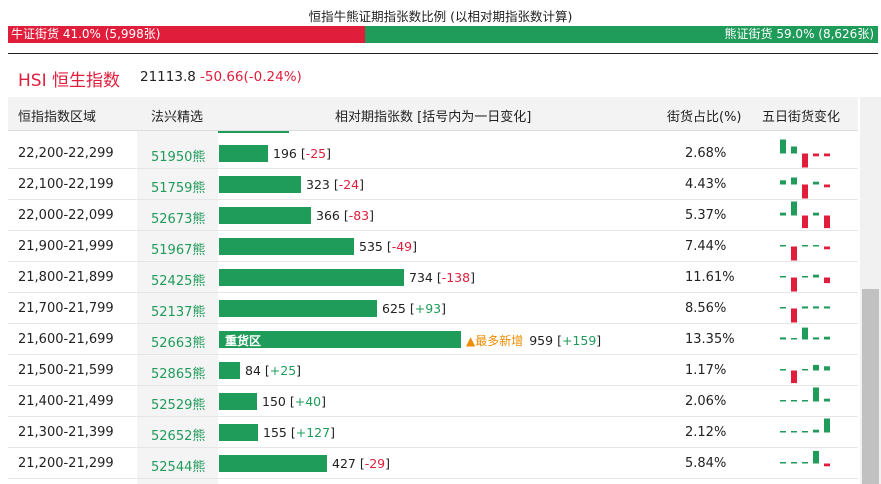 Image resolution: width=881 pixels, height=484 pixels. What do you see at coordinates (69, 81) in the screenshot?
I see `index-name: HSI 恒生指数` at bounding box center [69, 81].